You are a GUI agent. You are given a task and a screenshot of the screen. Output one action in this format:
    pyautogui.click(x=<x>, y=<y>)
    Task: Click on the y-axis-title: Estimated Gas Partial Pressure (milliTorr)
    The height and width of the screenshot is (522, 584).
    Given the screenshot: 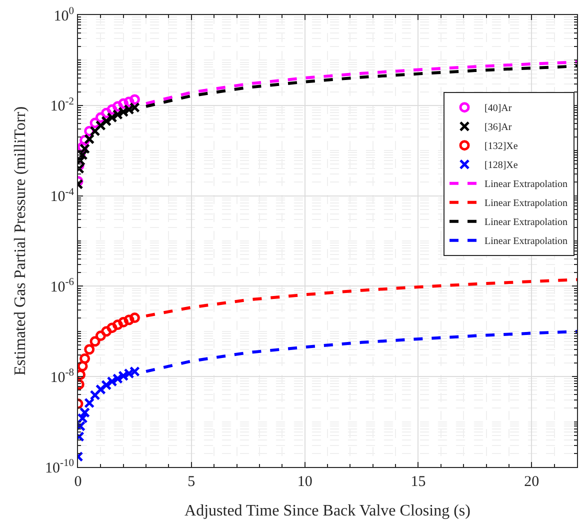 What is the action you would take?
    pyautogui.click(x=20, y=241)
    